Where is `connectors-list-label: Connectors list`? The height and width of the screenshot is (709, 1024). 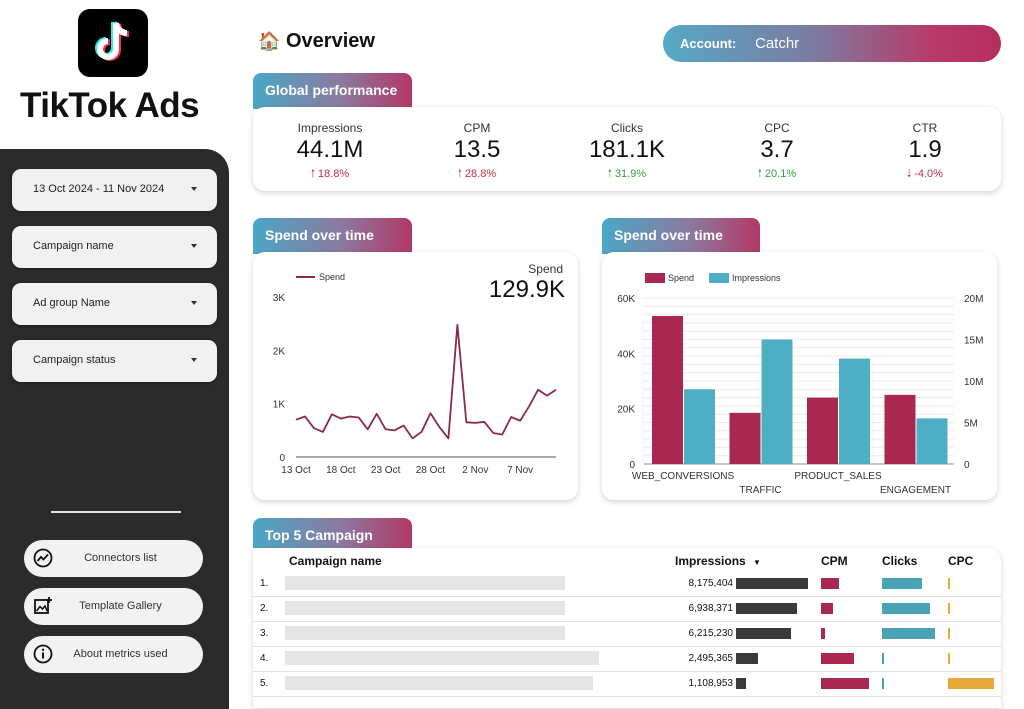 connectors-list-label: Connectors list is located at coordinates (120, 558).